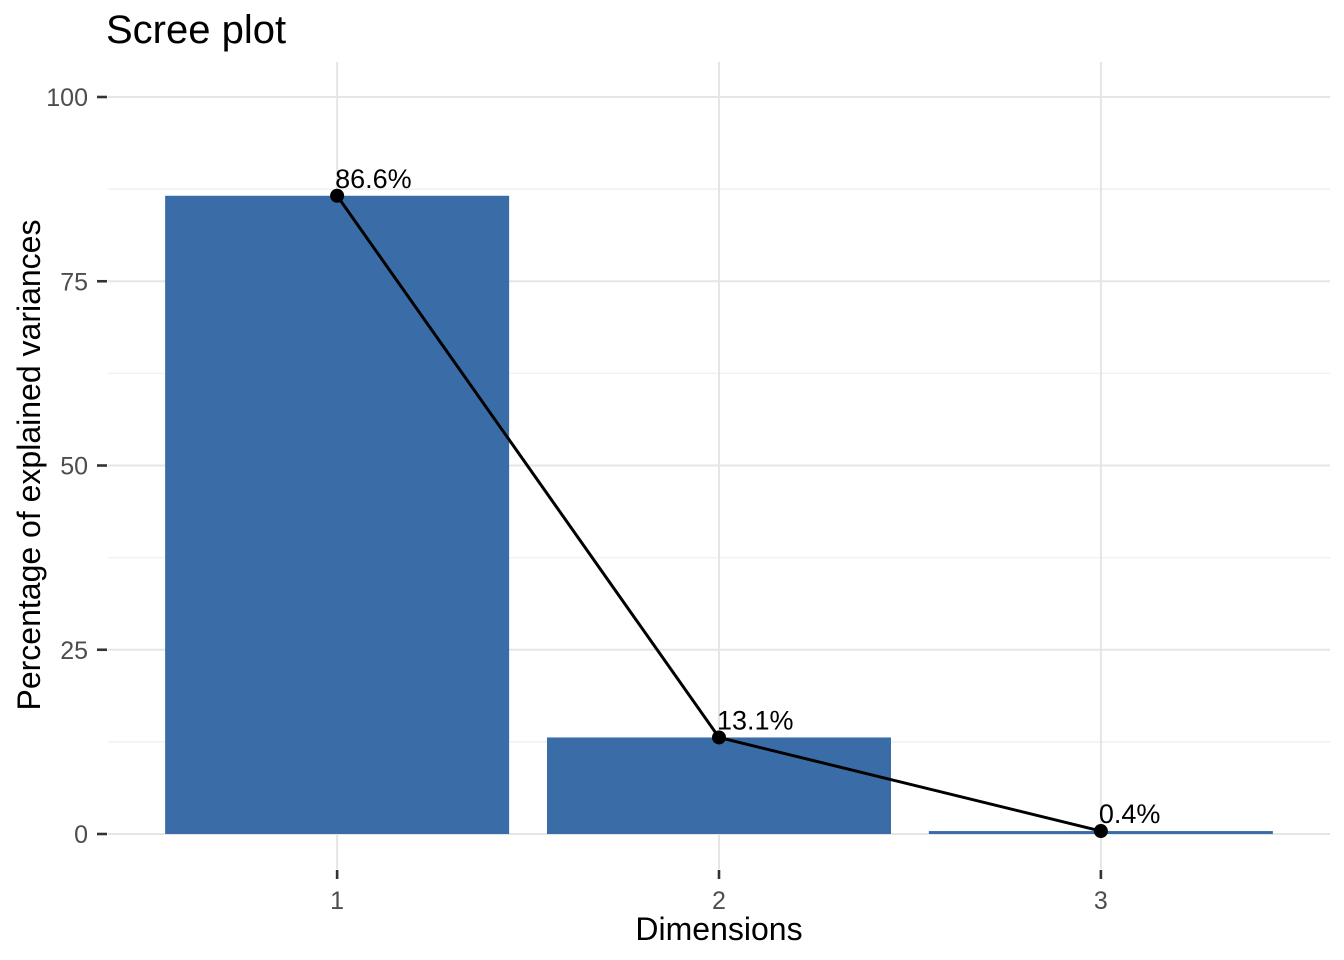 Image resolution: width=1344 pixels, height=960 pixels. Describe the element at coordinates (81, 835) in the screenshot. I see `y-tick-label: 0` at that location.